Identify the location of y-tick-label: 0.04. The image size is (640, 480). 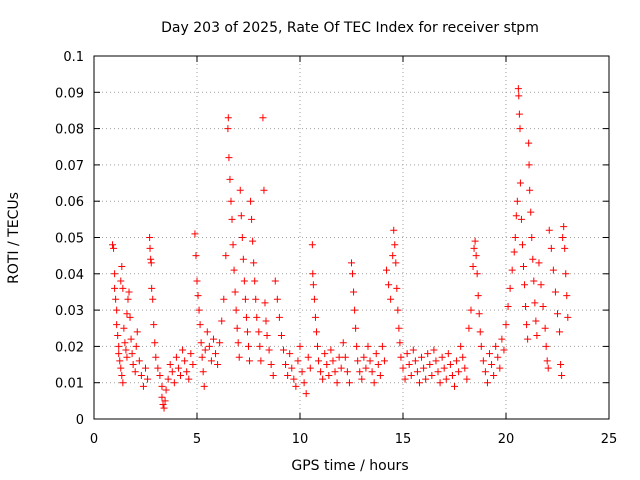
(69, 275).